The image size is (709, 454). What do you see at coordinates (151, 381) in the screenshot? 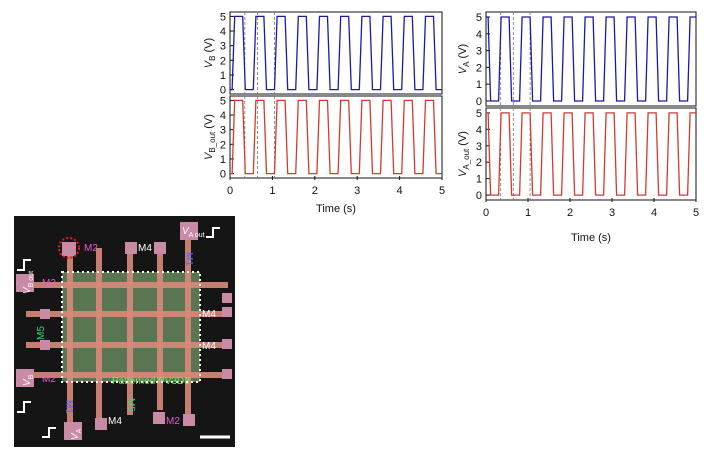
I see `label-patterned-pv3d3: Patterned PV3D3` at bounding box center [151, 381].